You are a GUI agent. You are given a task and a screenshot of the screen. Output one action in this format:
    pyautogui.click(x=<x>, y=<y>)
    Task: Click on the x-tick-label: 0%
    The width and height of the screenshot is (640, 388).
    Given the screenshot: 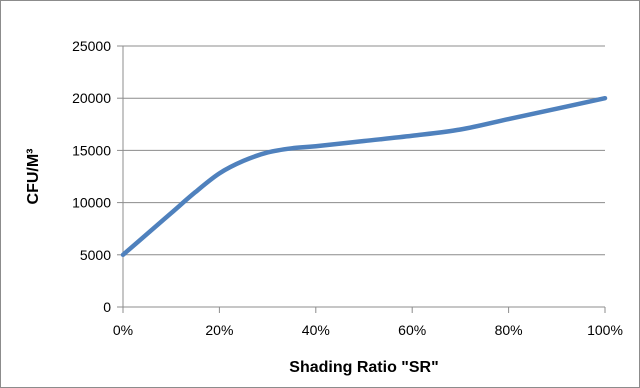 What is the action you would take?
    pyautogui.click(x=123, y=330)
    